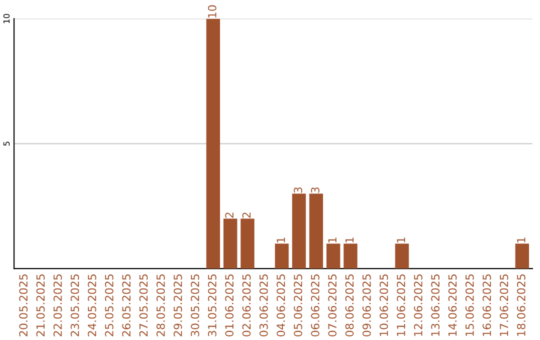 This screenshot has width=540, height=340. I want to click on x-tick-label: 30.05.2025, so click(195, 305).